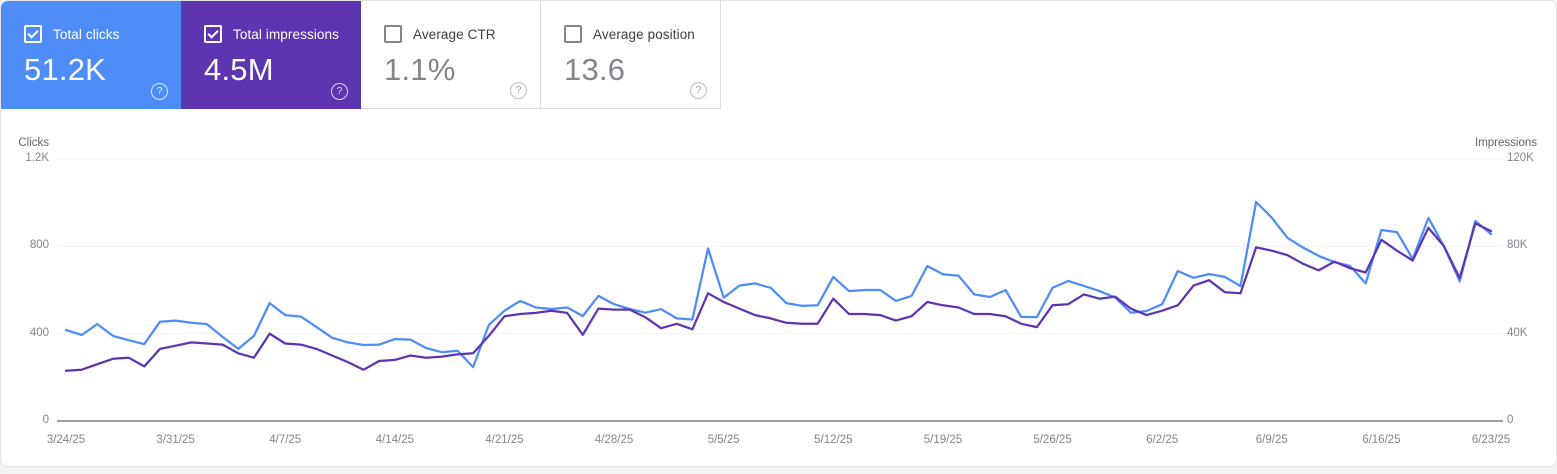 The height and width of the screenshot is (474, 1557). I want to click on tile-header: Total impressions, so click(271, 22).